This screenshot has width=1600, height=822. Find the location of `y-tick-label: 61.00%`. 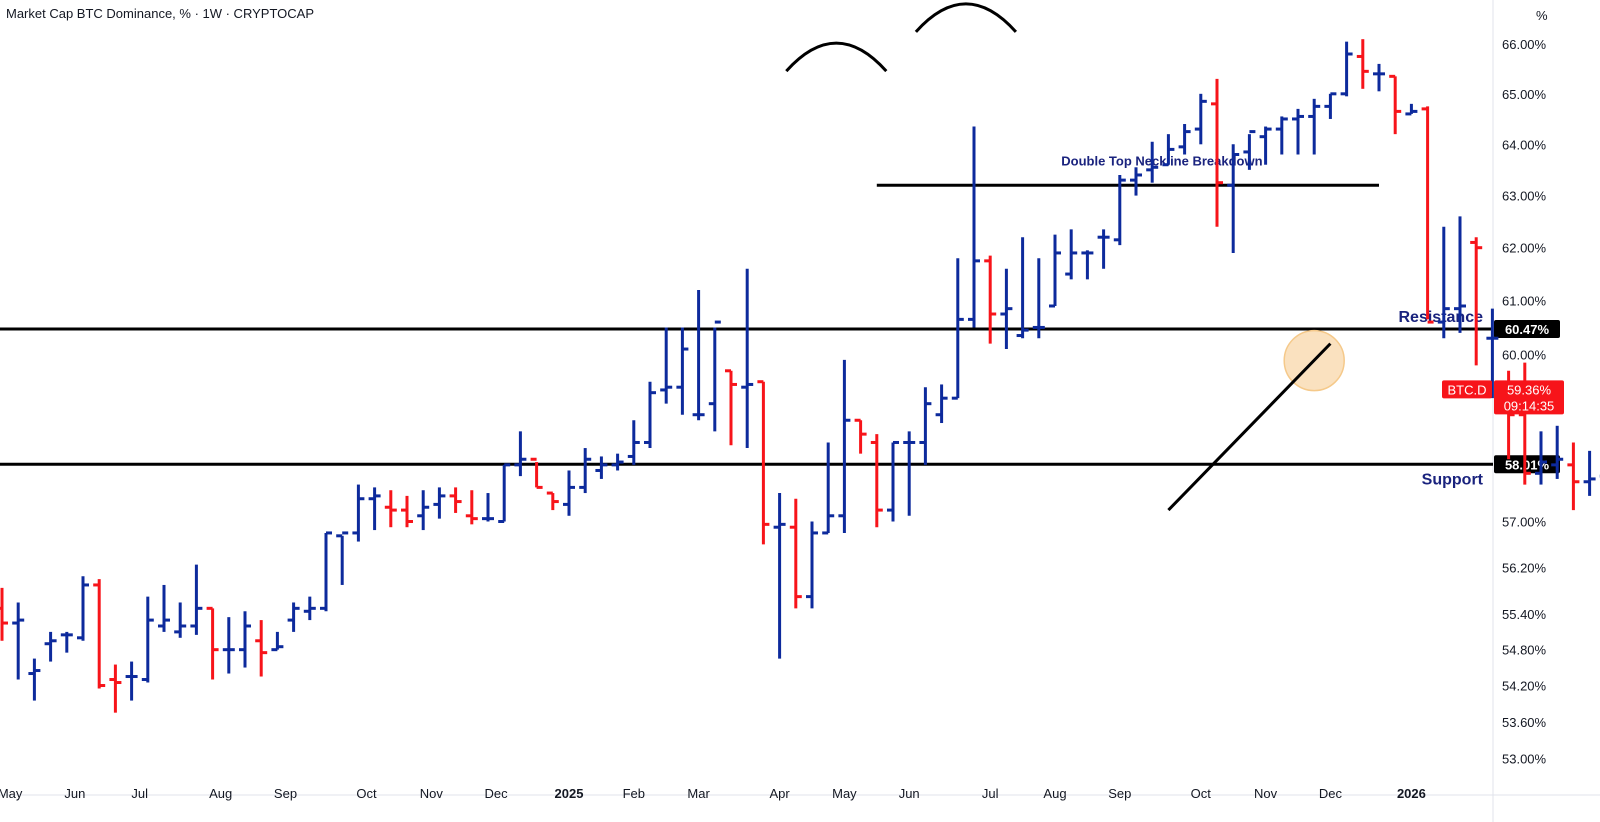

y-tick-label: 61.00% is located at coordinates (1524, 301).